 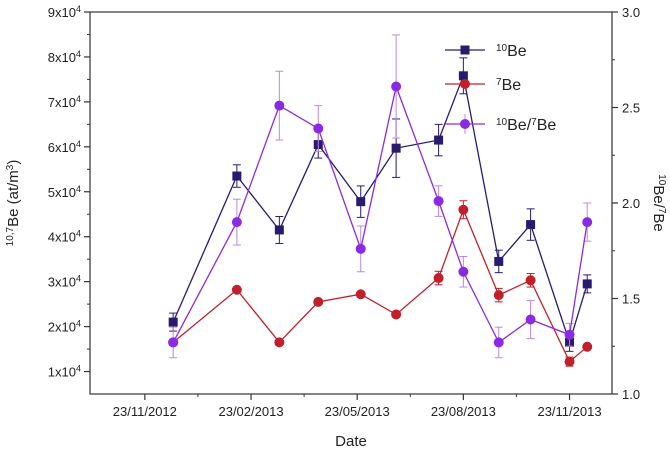 I want to click on y-right-tick-label: 2.0, so click(x=631, y=203).